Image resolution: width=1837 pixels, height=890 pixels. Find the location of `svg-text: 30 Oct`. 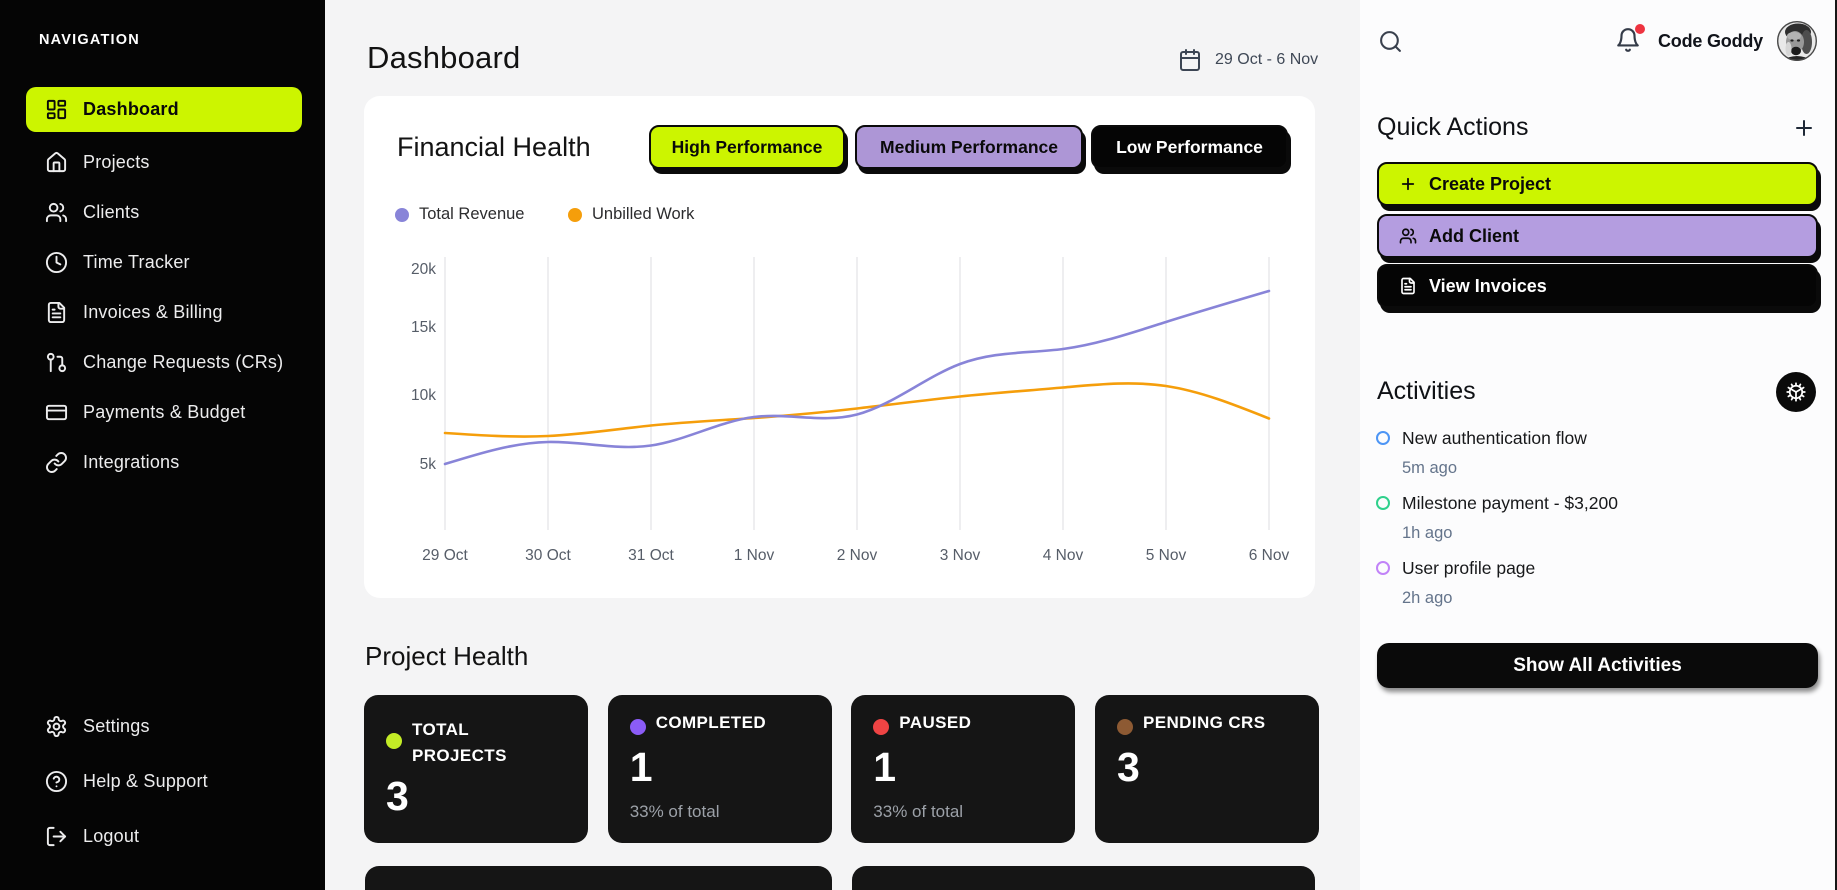

svg-text: 30 Oct is located at coordinates (548, 555).